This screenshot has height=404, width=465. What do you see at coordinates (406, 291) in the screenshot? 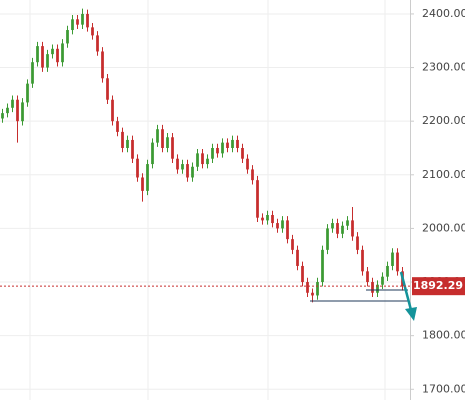
I see `arrow` at bounding box center [406, 291].